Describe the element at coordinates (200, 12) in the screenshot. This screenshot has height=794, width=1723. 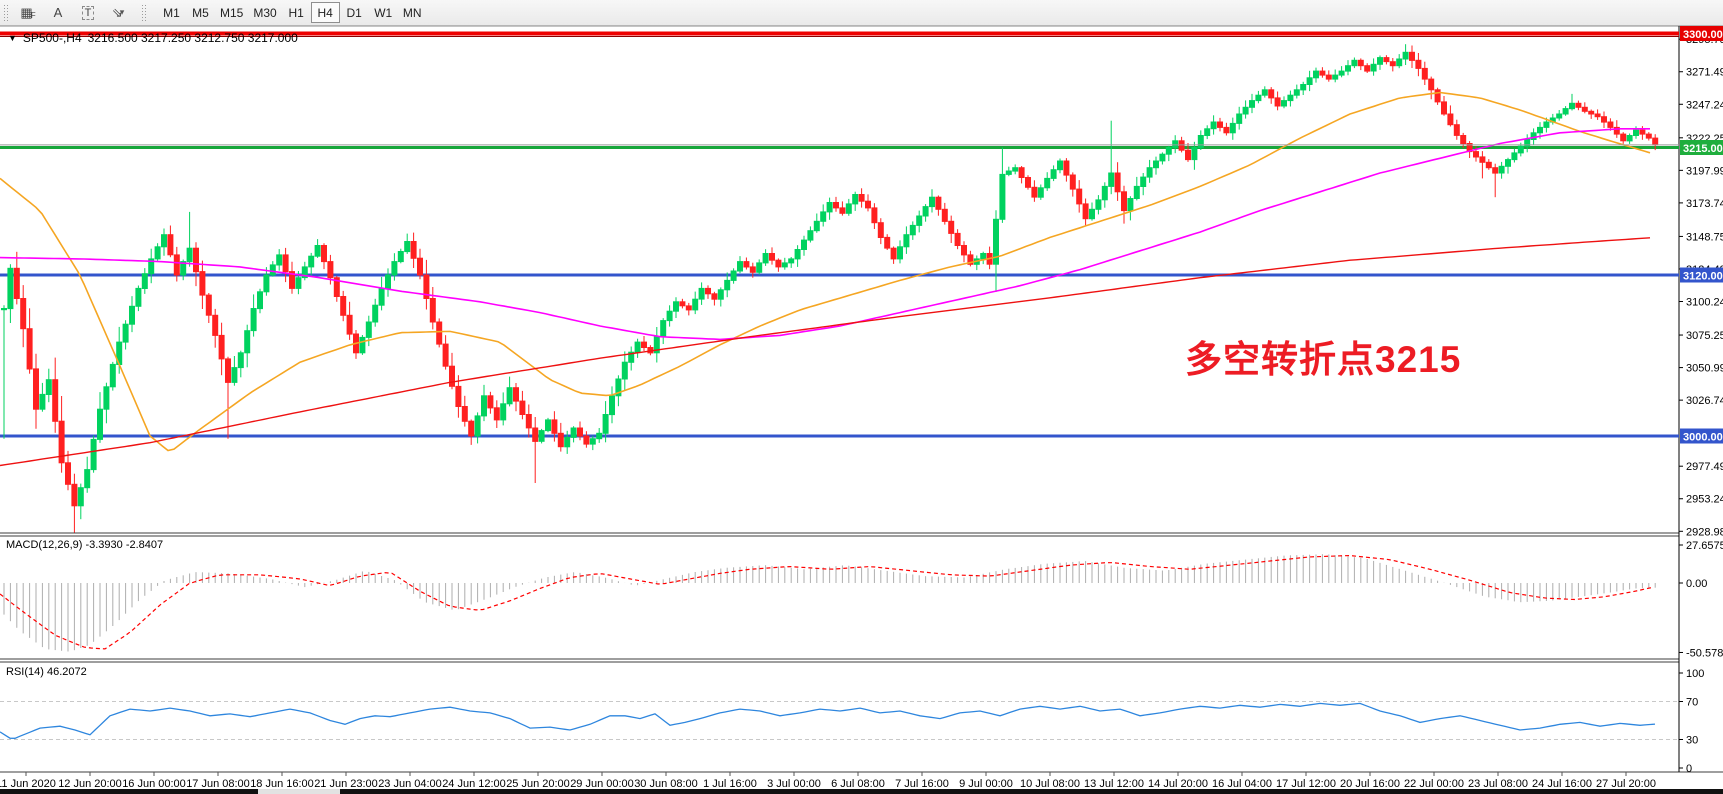
I see `timeframe-button-m5: M5` at that location.